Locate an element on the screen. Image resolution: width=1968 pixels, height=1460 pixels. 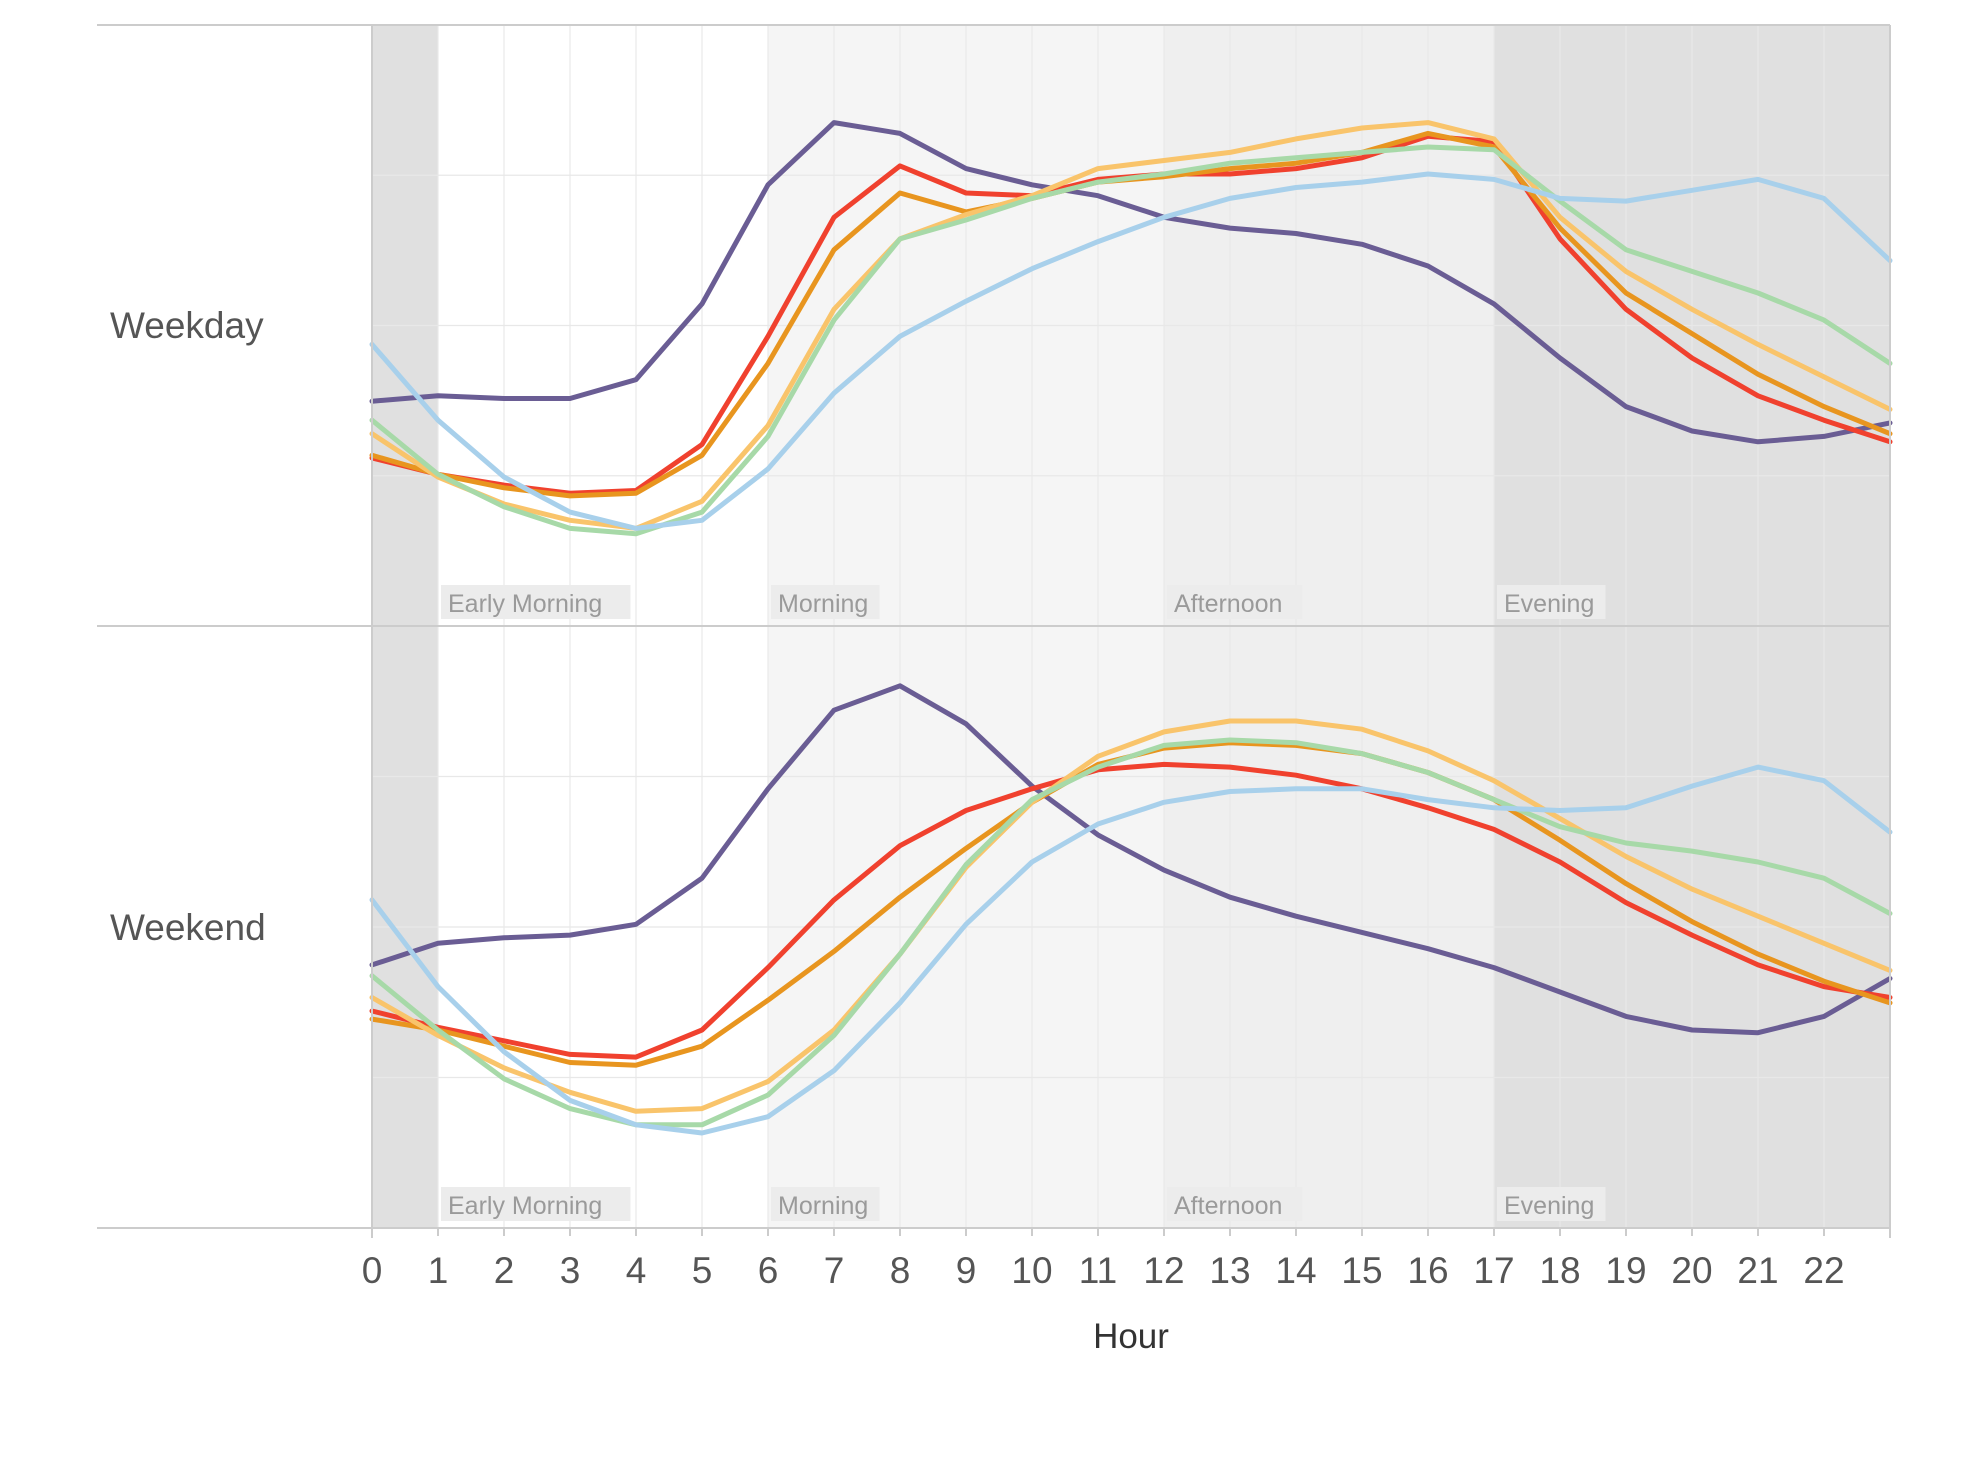
x-tick-label: 11 is located at coordinates (1098, 1270).